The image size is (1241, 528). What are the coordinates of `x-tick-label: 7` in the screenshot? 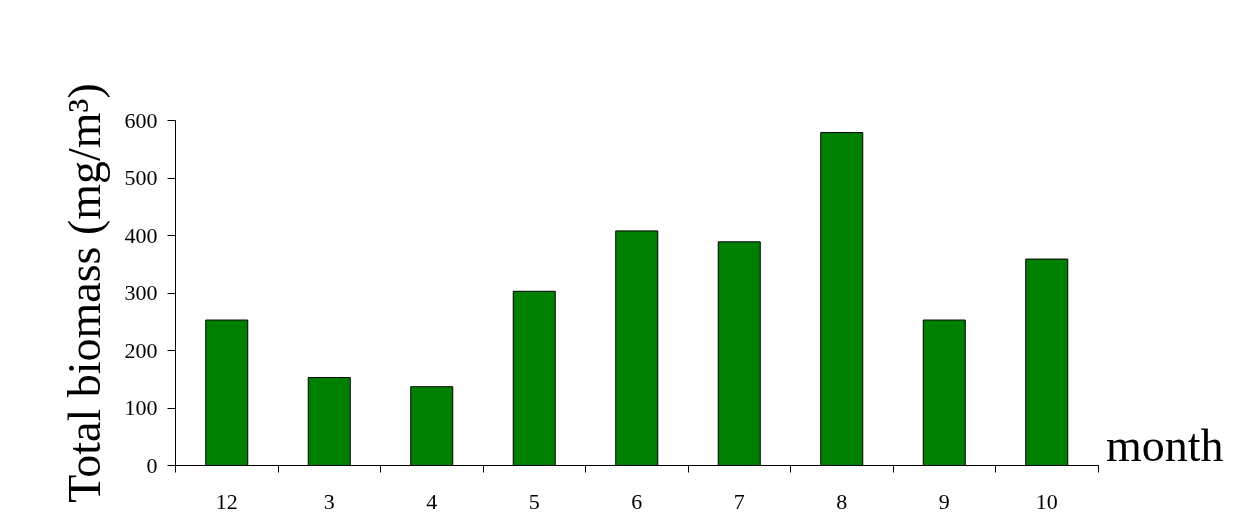 It's located at (739, 501).